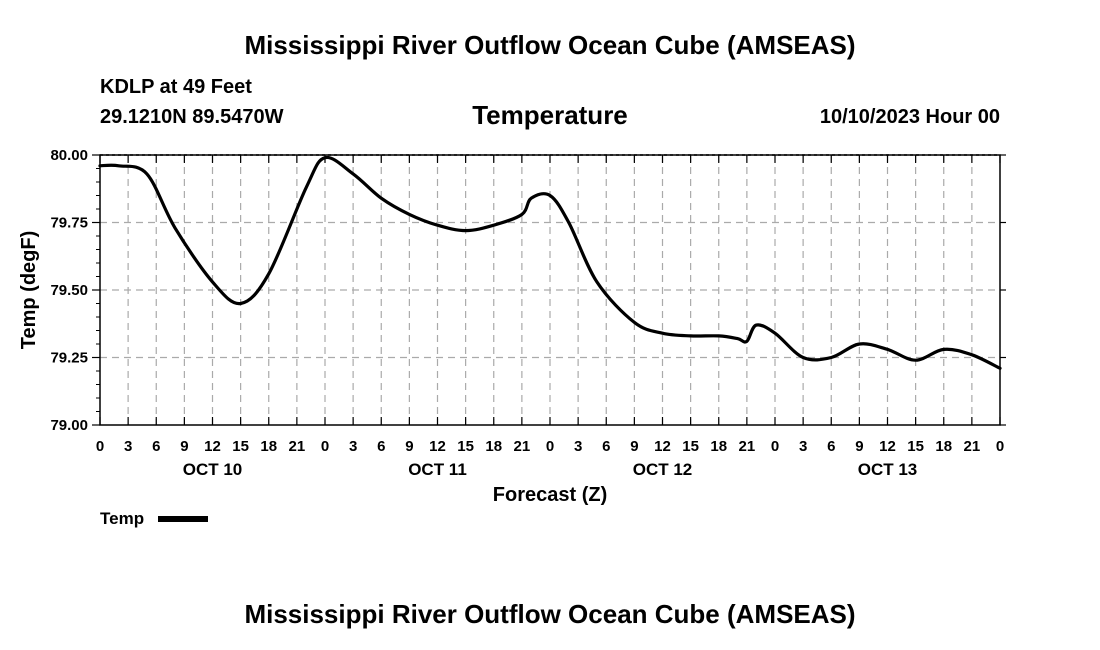 Image resolution: width=1100 pixels, height=650 pixels. What do you see at coordinates (437, 469) in the screenshot?
I see `day-label: OCT 11` at bounding box center [437, 469].